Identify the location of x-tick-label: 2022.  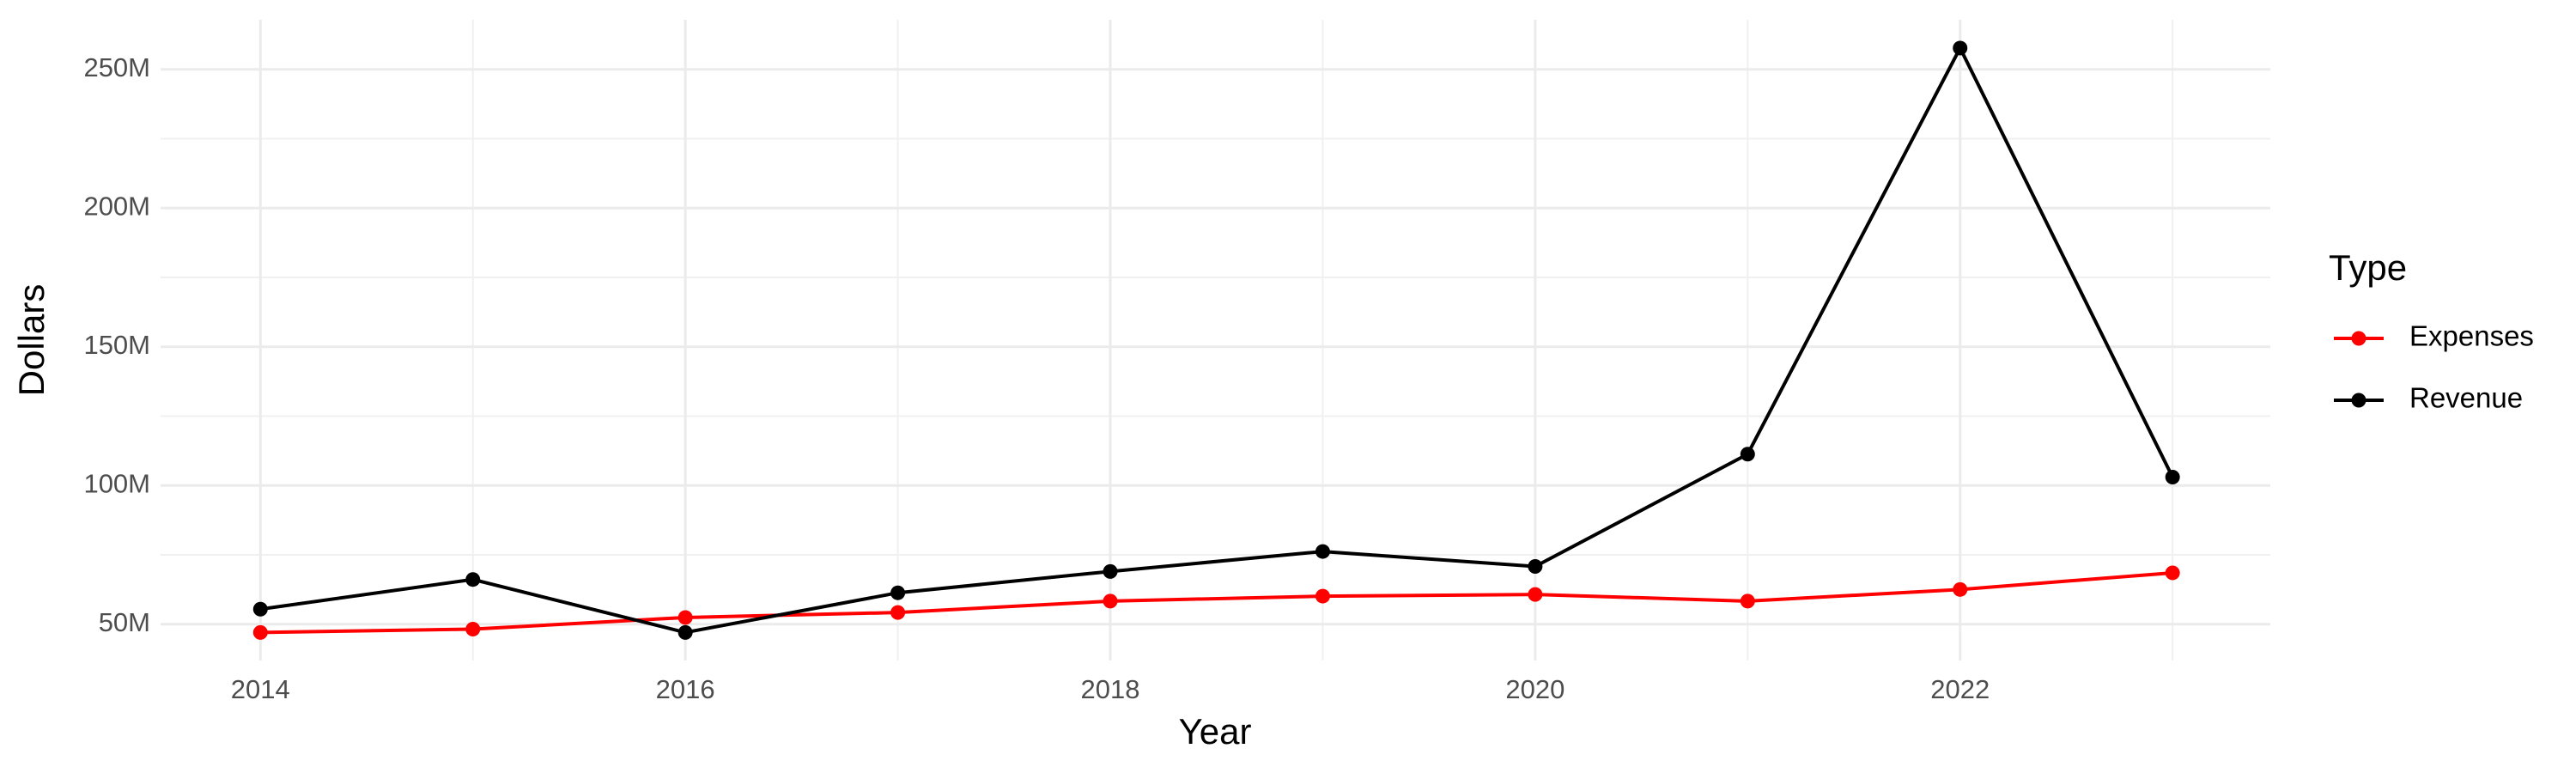
(1960, 689).